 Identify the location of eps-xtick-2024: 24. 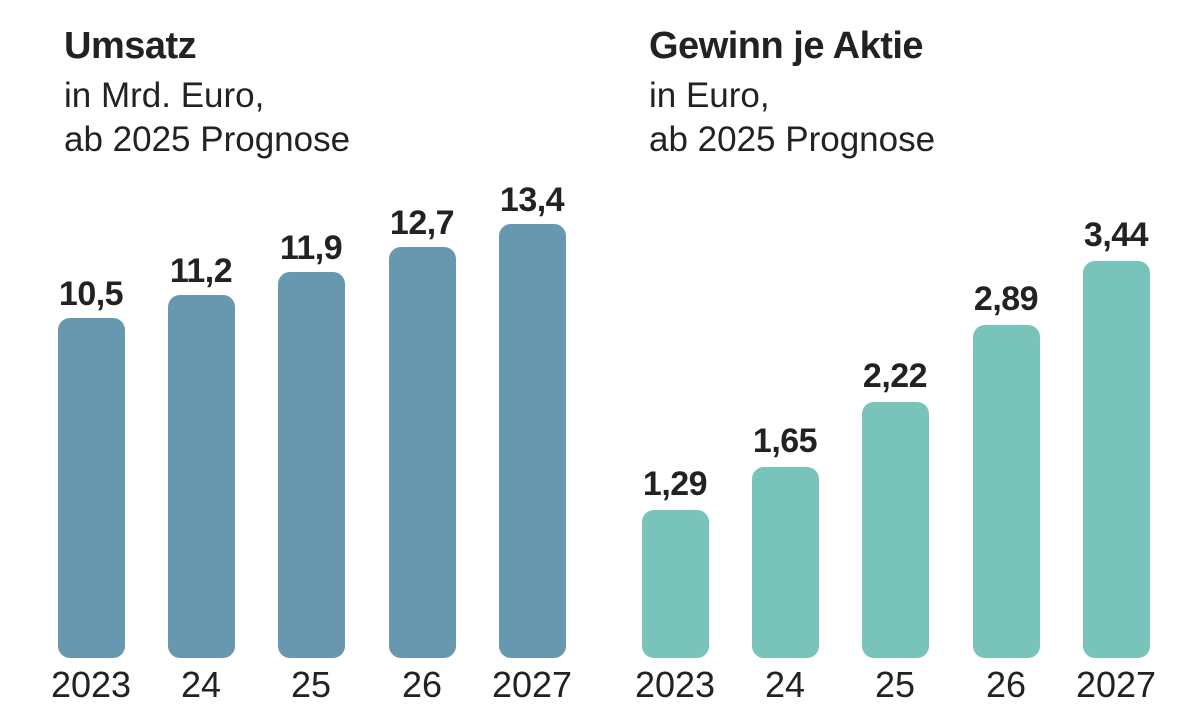
(785, 684).